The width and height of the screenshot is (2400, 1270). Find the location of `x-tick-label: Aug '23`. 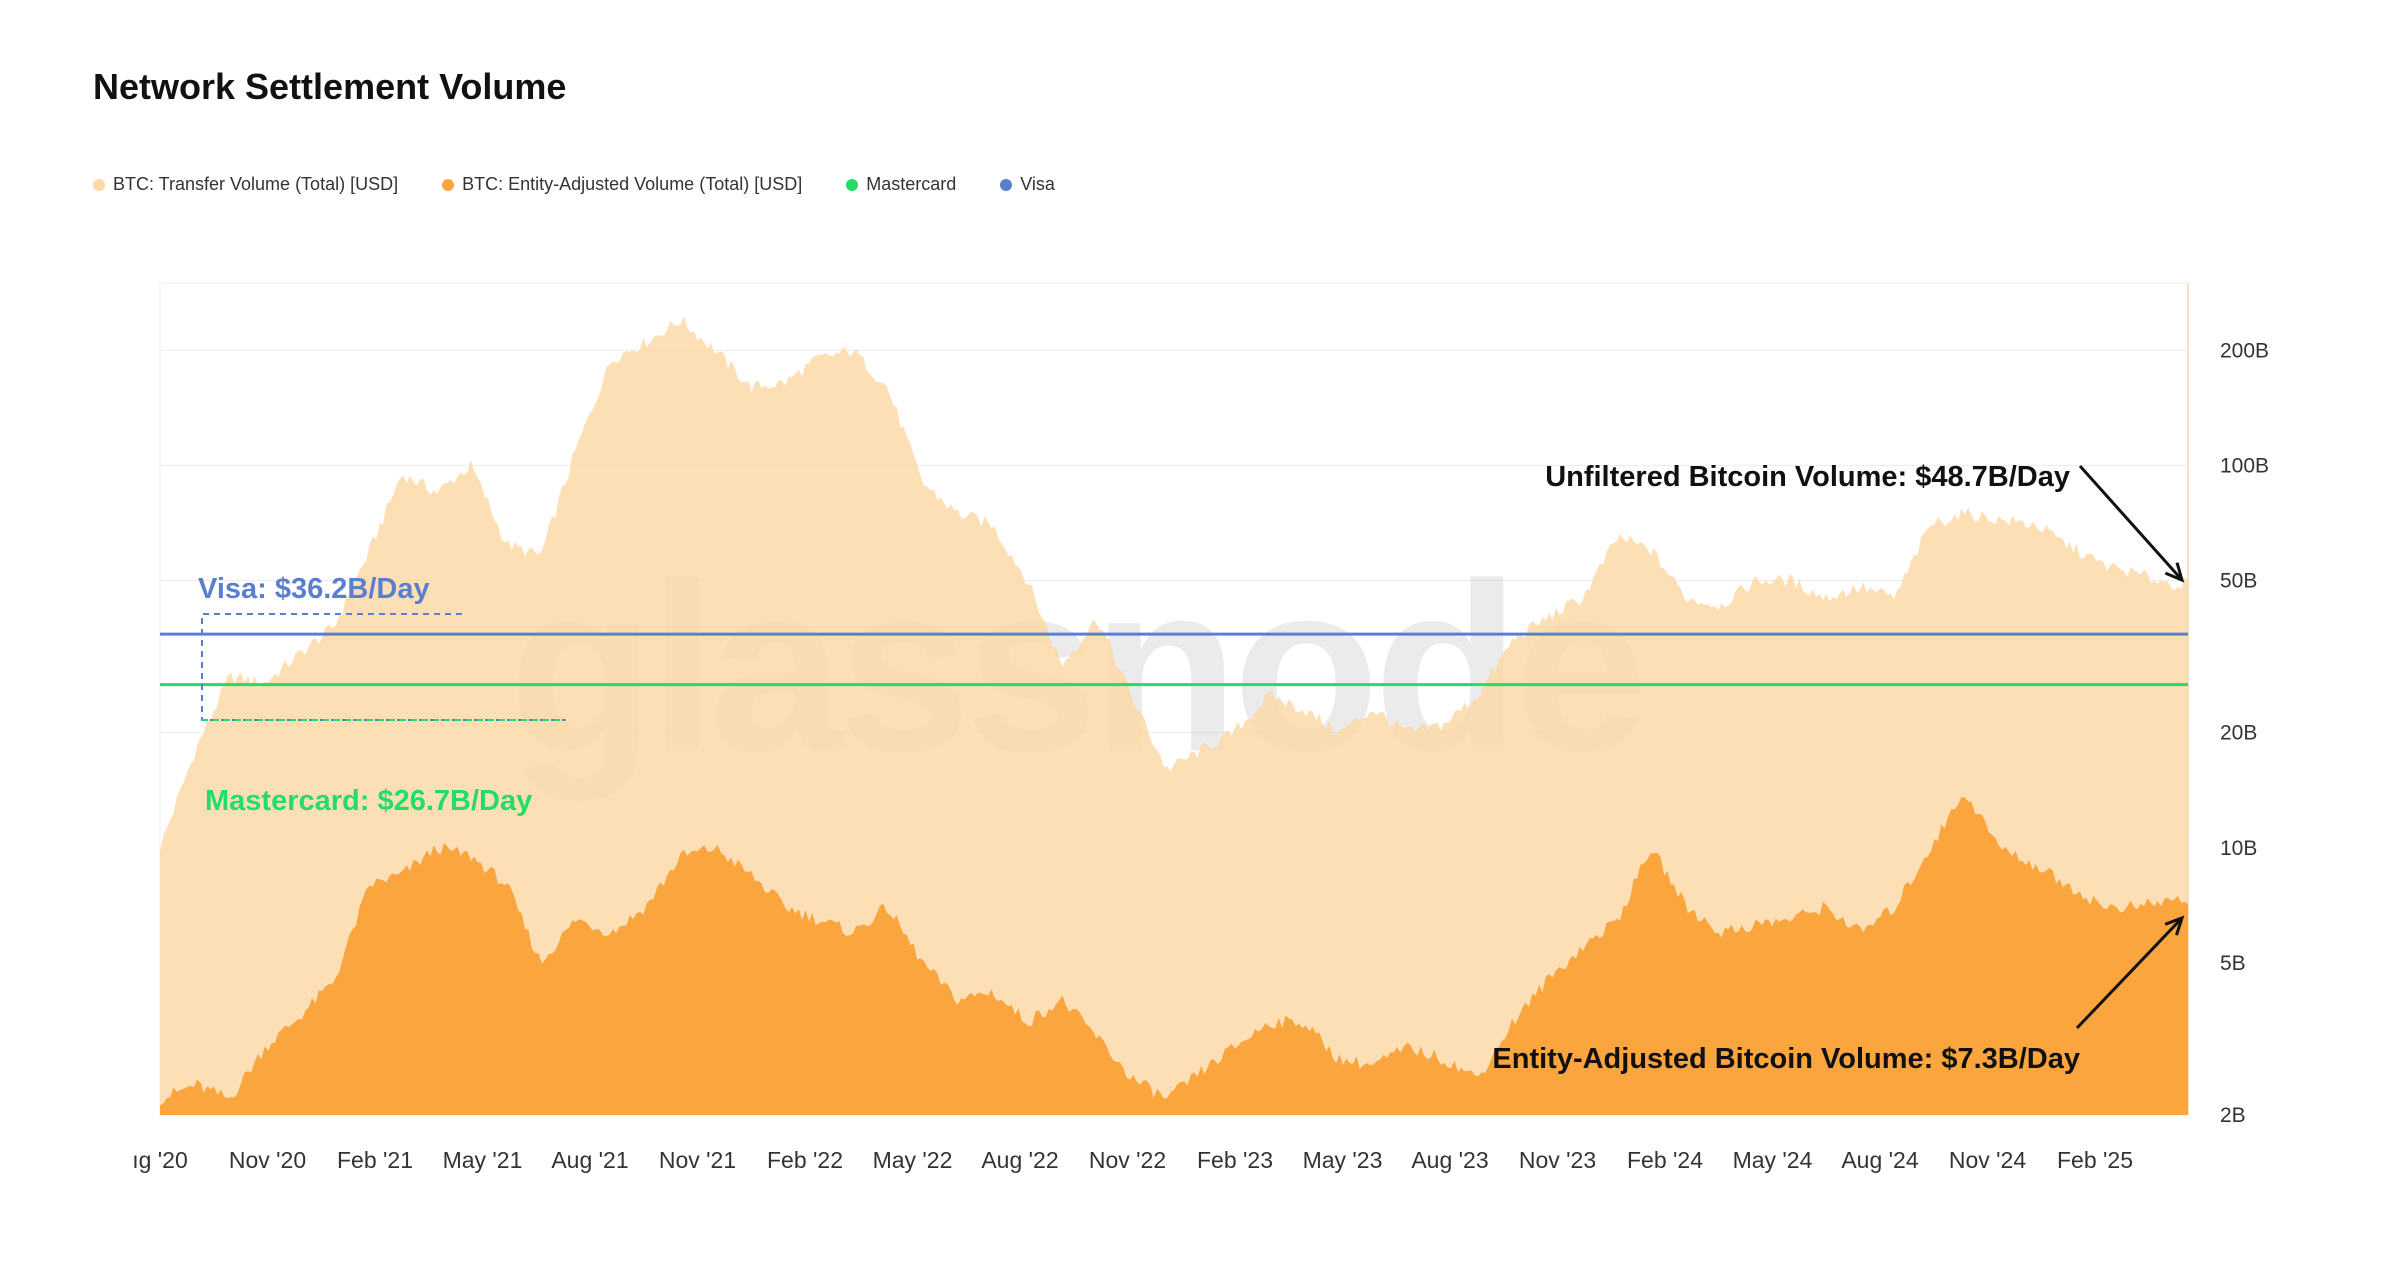

x-tick-label: Aug '23 is located at coordinates (1449, 1160).